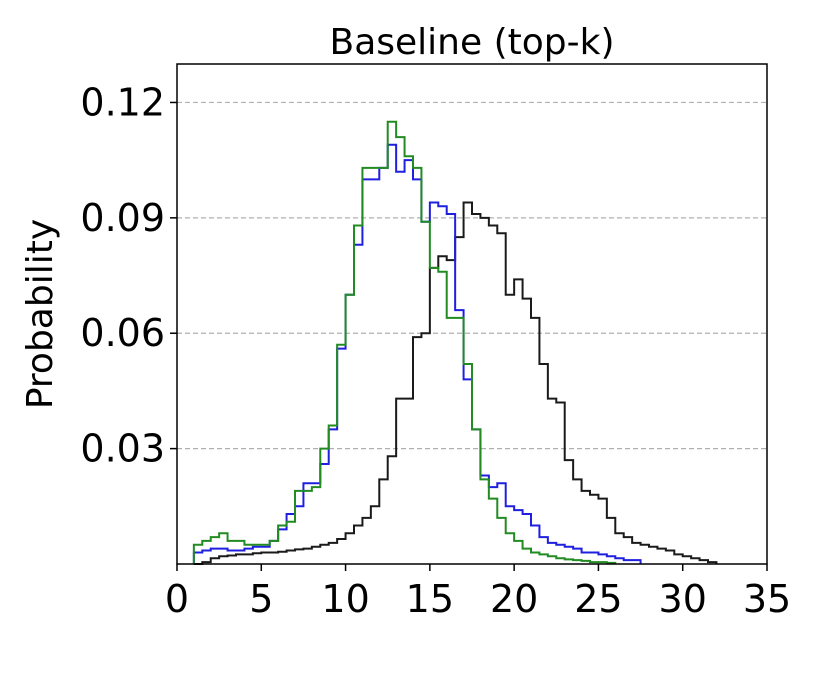  I want to click on x-tick-label: 0, so click(177, 599).